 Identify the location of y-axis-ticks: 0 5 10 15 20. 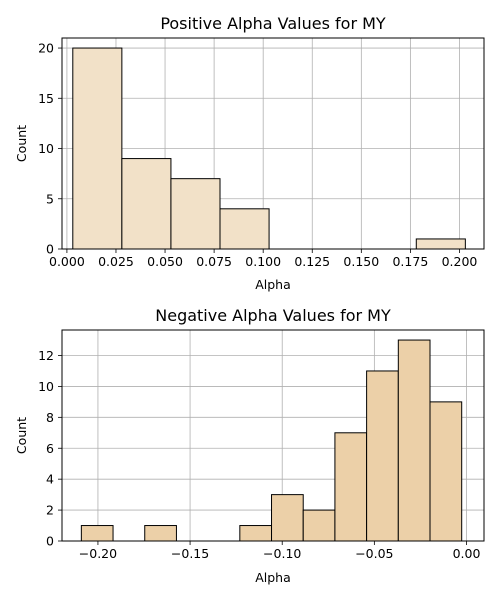
(50, 149).